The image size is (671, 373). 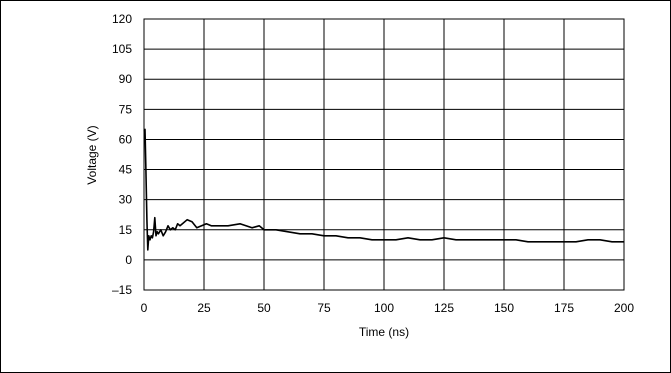 What do you see at coordinates (324, 308) in the screenshot?
I see `x-tick-label: 75` at bounding box center [324, 308].